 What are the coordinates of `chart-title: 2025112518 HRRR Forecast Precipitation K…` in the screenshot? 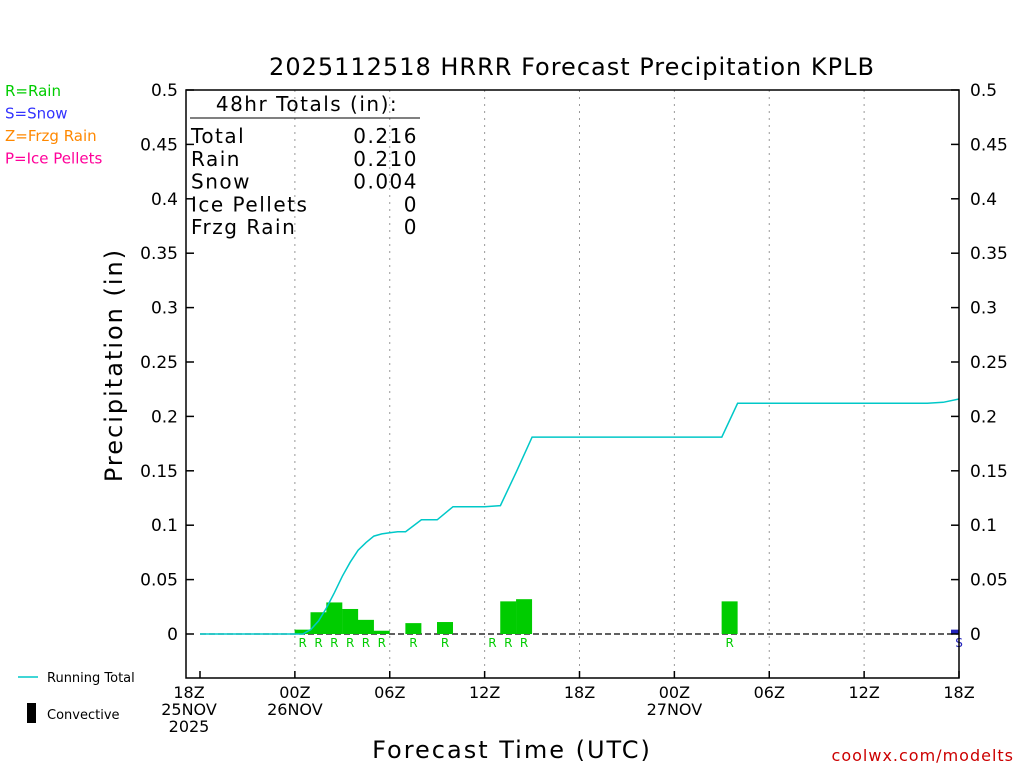 It's located at (572, 67).